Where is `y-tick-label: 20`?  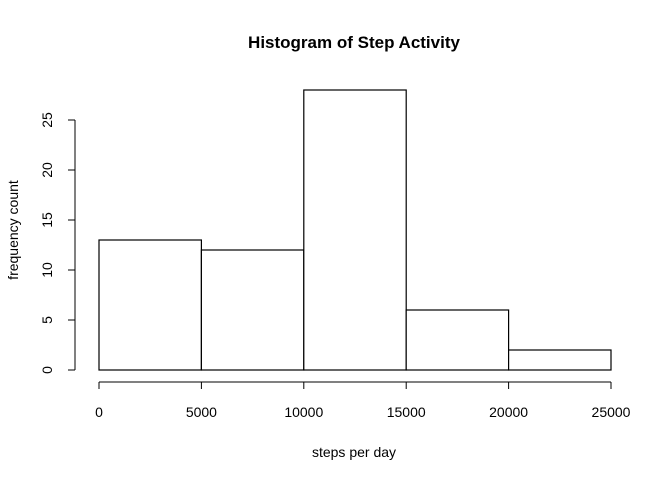
y-tick-label: 20 is located at coordinates (47, 170).